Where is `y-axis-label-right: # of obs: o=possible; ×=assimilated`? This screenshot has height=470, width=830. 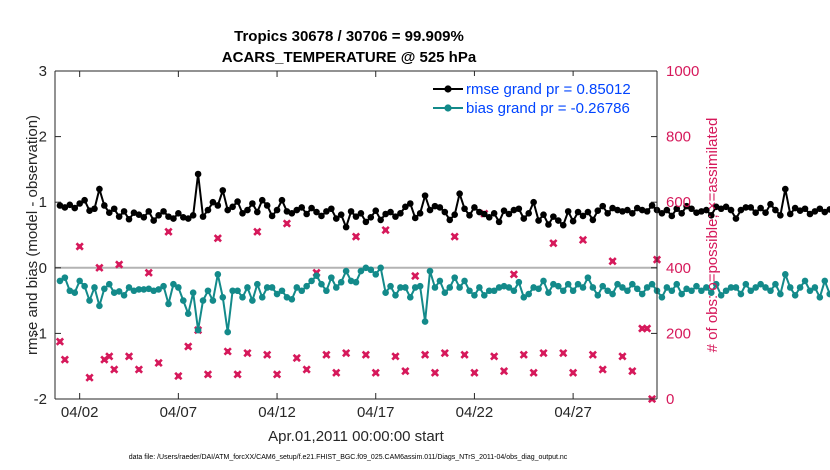 y-axis-label-right: # of obs: o=possible; ×=assimilated is located at coordinates (712, 235).